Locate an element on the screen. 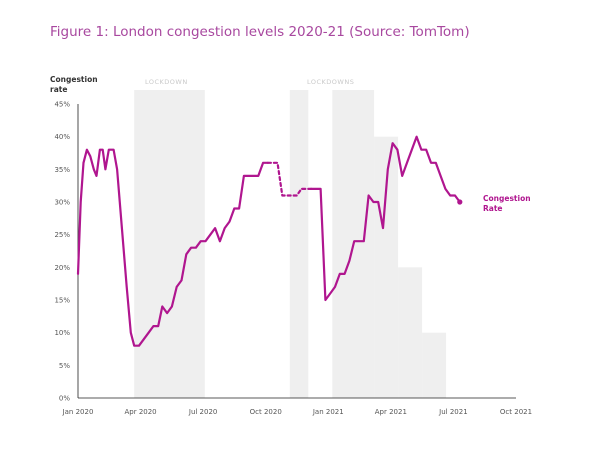 The image size is (593, 451). x-tick-label: Jan 2021 is located at coordinates (328, 412).